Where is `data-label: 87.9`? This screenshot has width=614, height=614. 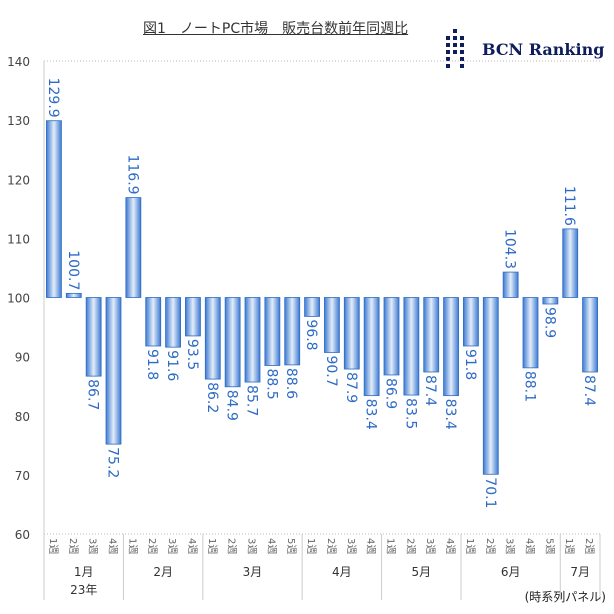 data-label: 87.9 is located at coordinates (351, 387).